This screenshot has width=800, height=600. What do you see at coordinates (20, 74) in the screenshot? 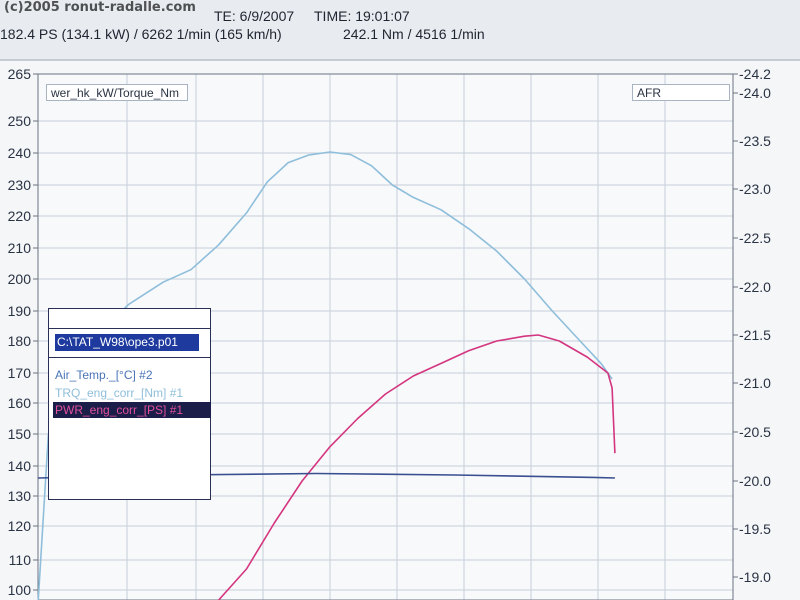
I see `left-tick-label: 265` at bounding box center [20, 74].